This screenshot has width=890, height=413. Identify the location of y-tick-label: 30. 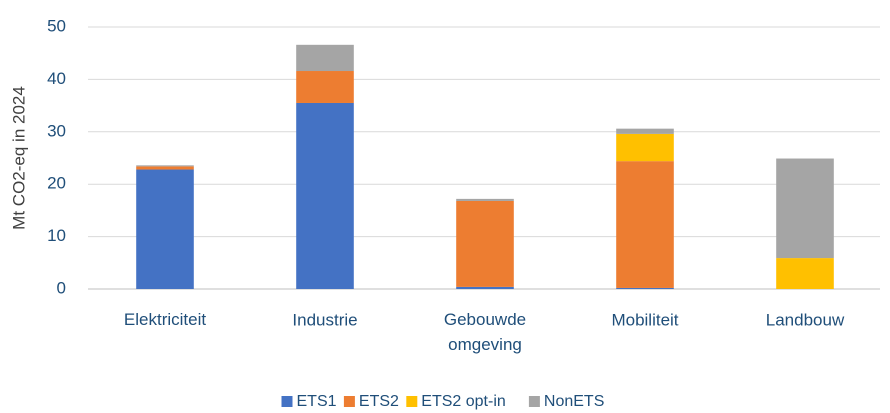
(56, 130).